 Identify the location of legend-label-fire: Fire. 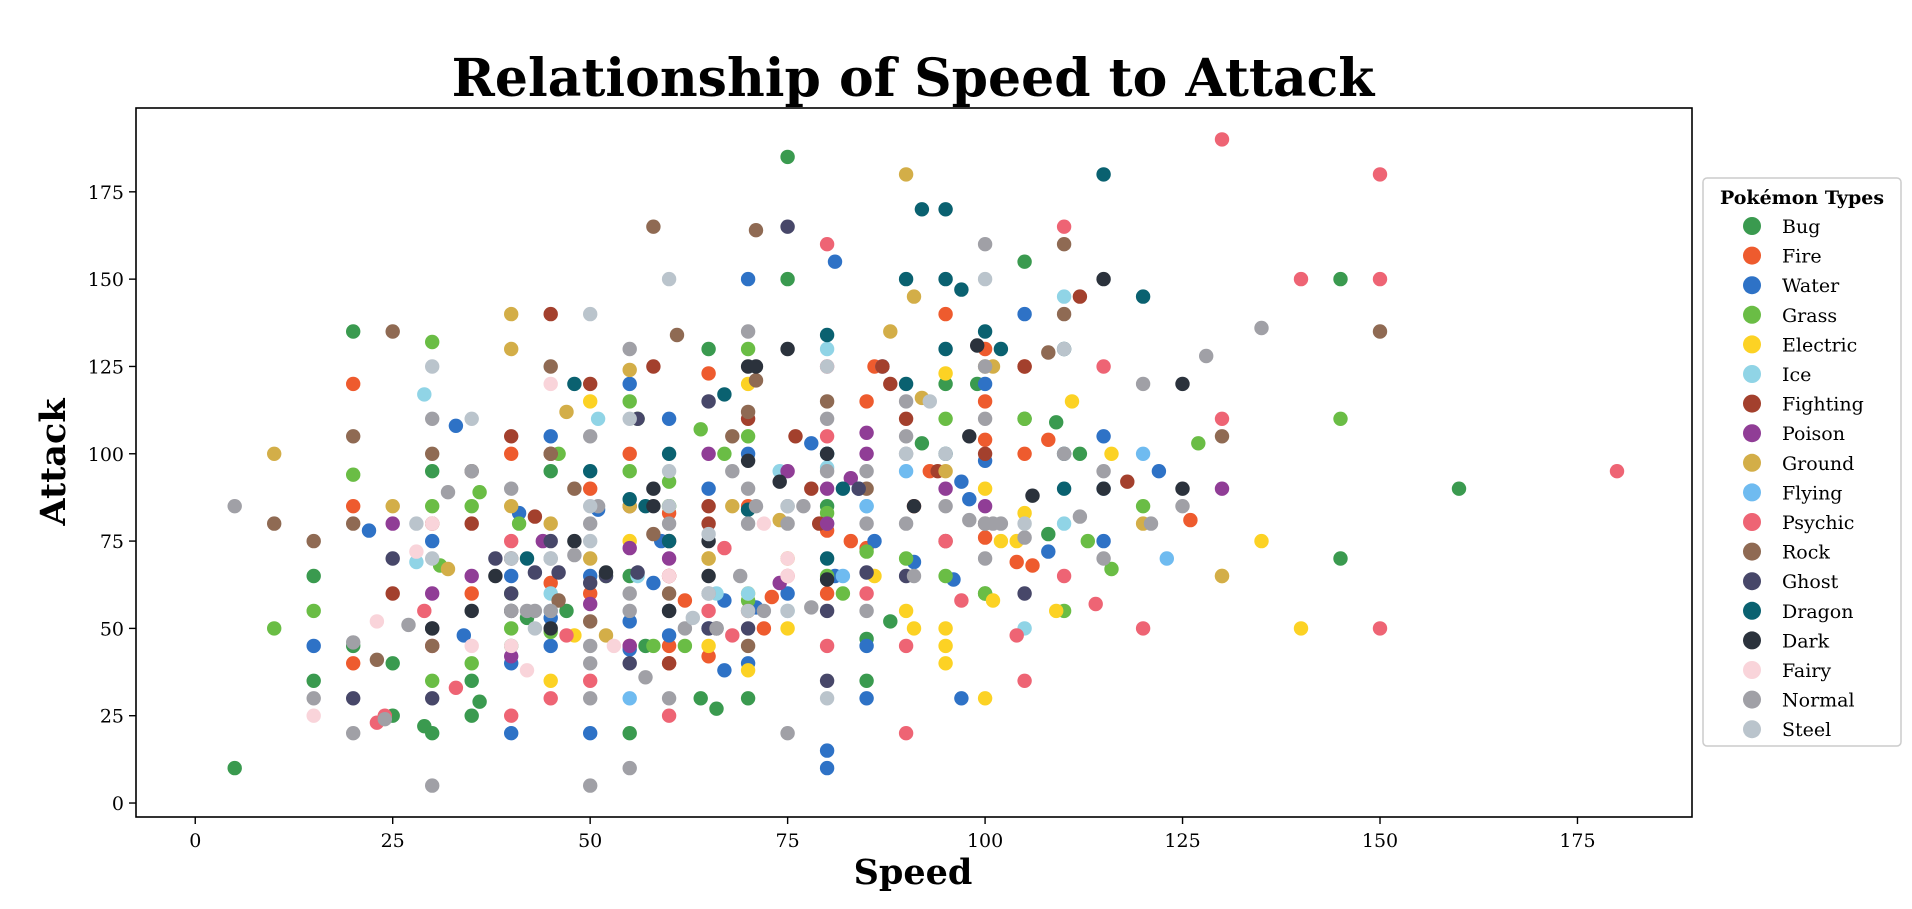
(1802, 257).